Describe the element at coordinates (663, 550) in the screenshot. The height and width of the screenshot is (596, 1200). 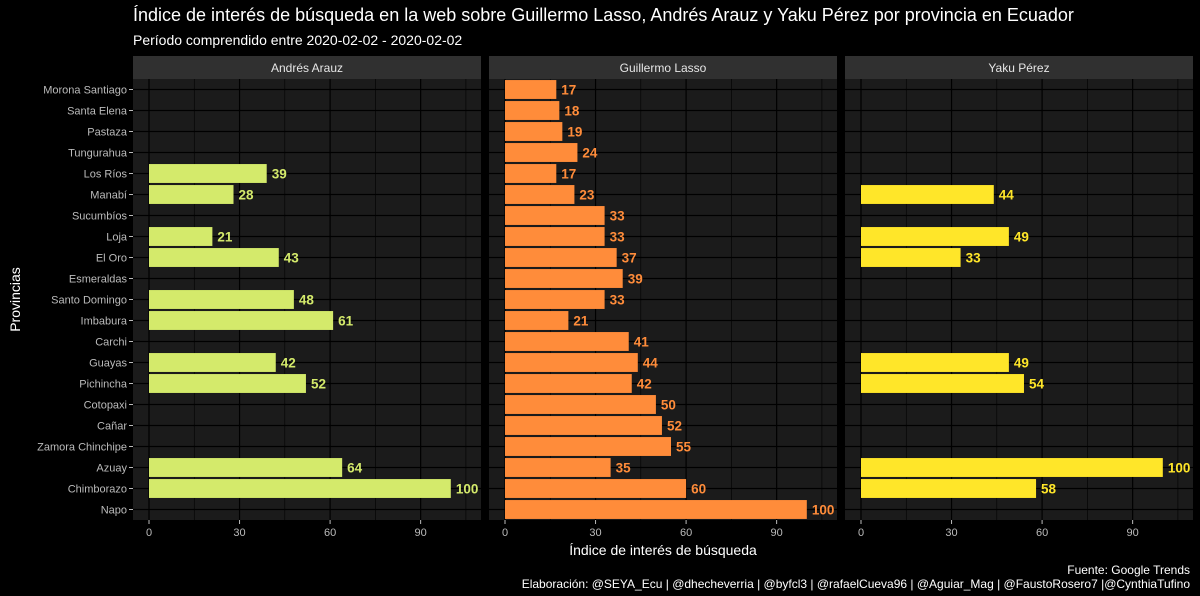
I see `x-axis-title: Índice de interés de búsqueda` at that location.